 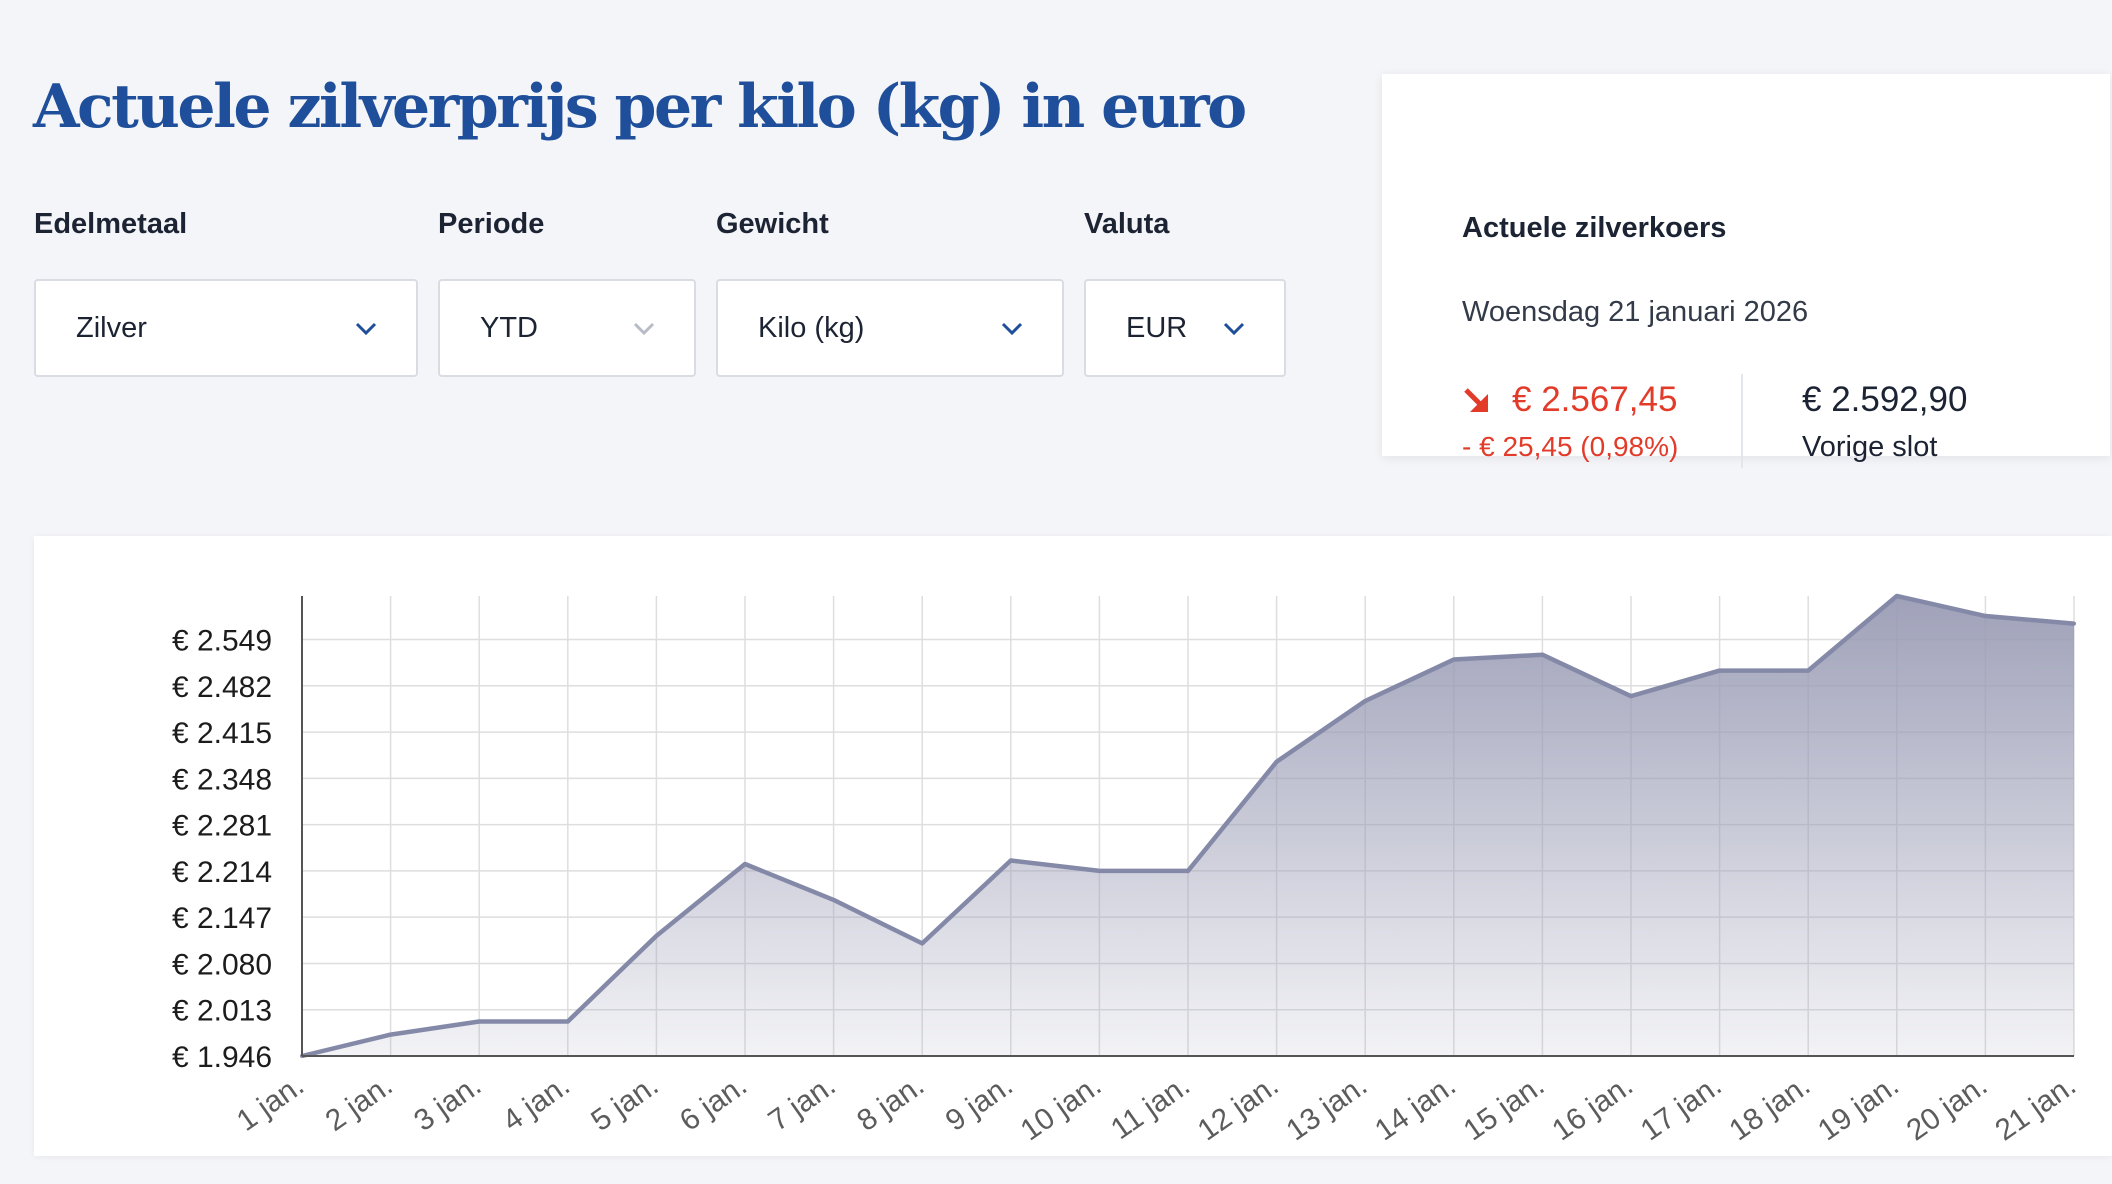 I want to click on y-tick-label: € 1.946, so click(x=222, y=1057).